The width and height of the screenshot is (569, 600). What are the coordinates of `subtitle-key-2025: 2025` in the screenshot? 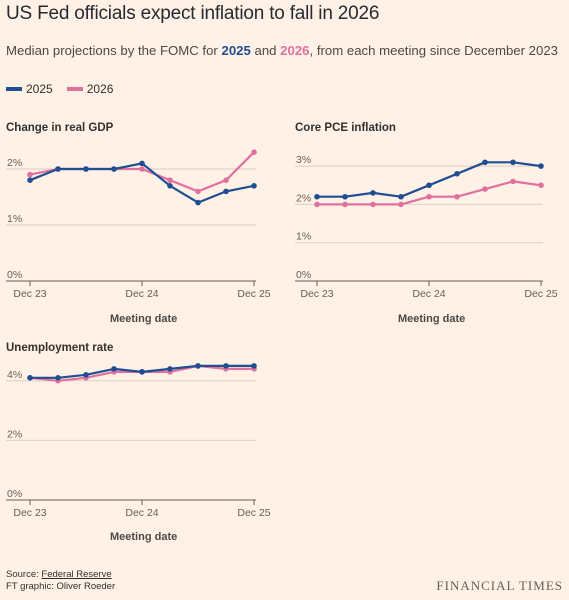 It's located at (236, 50).